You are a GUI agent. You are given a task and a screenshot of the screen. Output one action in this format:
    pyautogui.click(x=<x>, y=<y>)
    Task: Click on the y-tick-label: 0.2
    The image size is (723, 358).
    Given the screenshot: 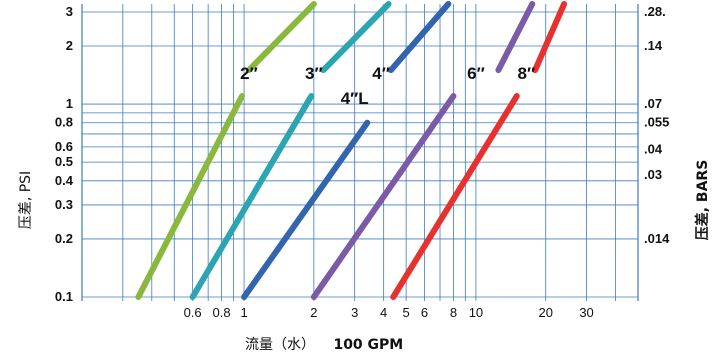 What is the action you would take?
    pyautogui.click(x=64, y=238)
    